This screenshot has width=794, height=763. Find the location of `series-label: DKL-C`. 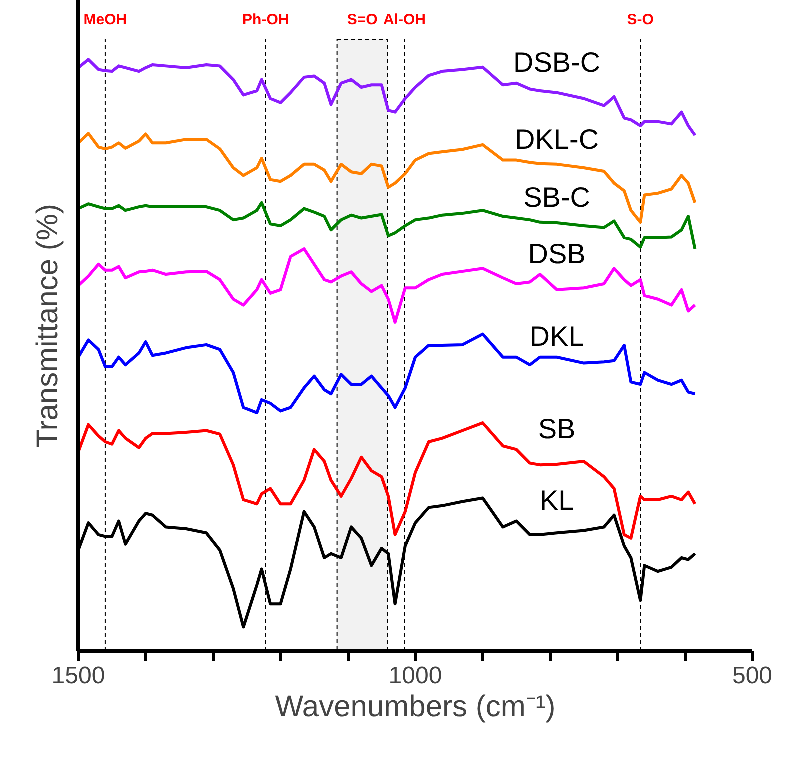

series-label: DKL-C is located at coordinates (557, 140).